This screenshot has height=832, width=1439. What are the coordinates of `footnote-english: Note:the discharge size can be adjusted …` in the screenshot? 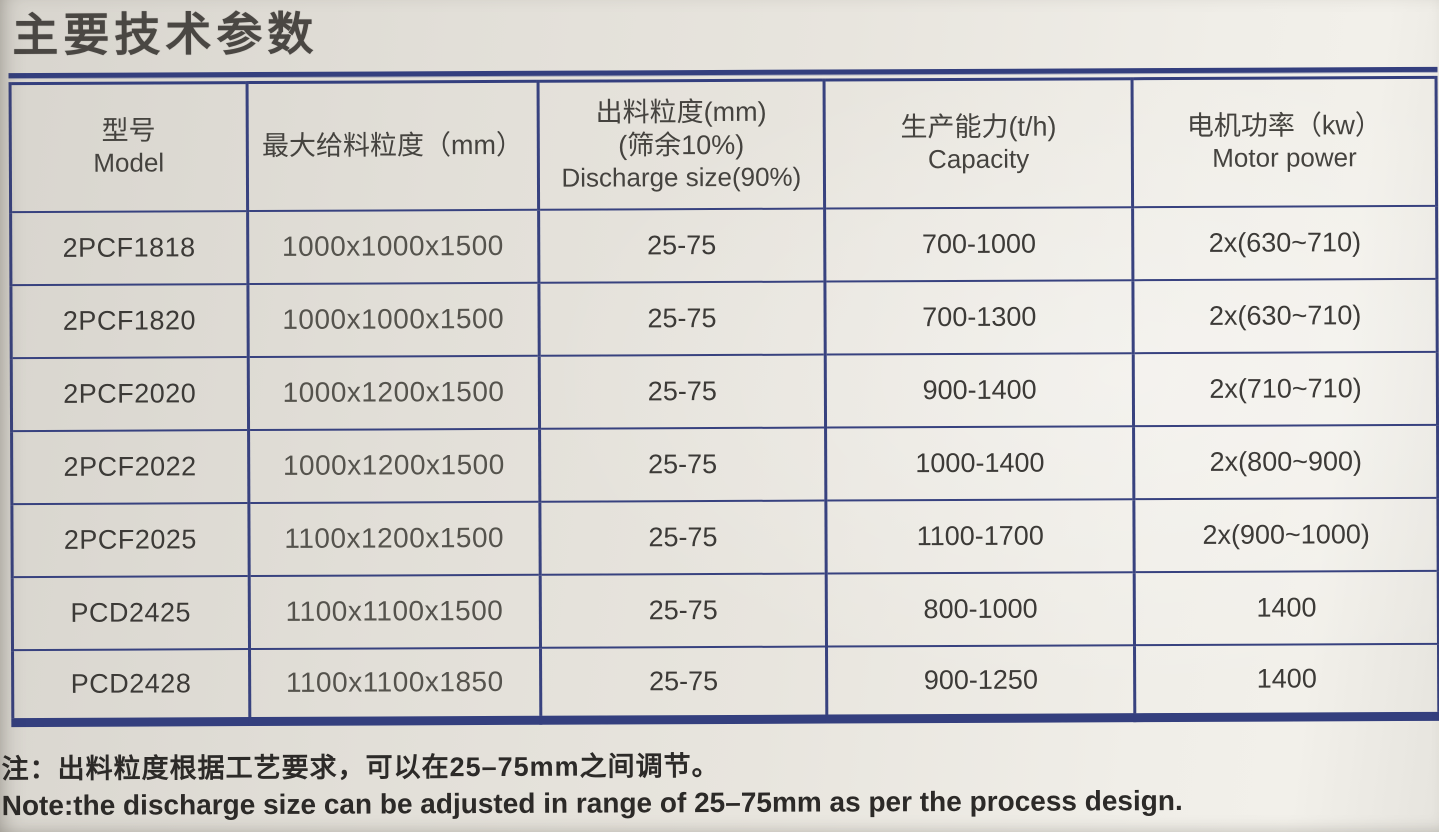 It's located at (592, 803).